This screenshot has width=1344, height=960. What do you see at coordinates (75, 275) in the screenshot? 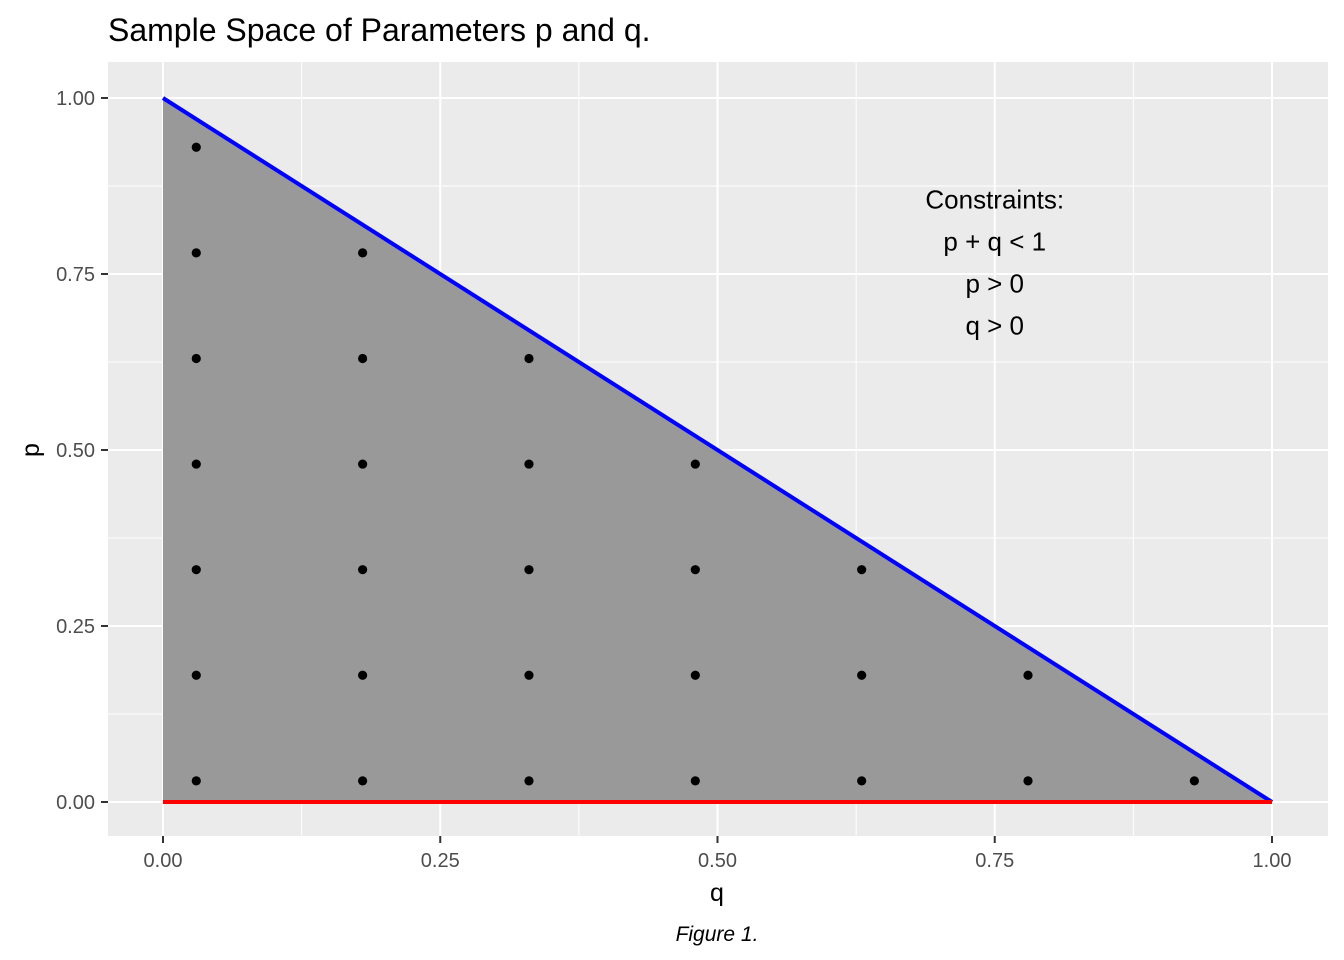
I see `y-tick-label: 0.75` at bounding box center [75, 275].